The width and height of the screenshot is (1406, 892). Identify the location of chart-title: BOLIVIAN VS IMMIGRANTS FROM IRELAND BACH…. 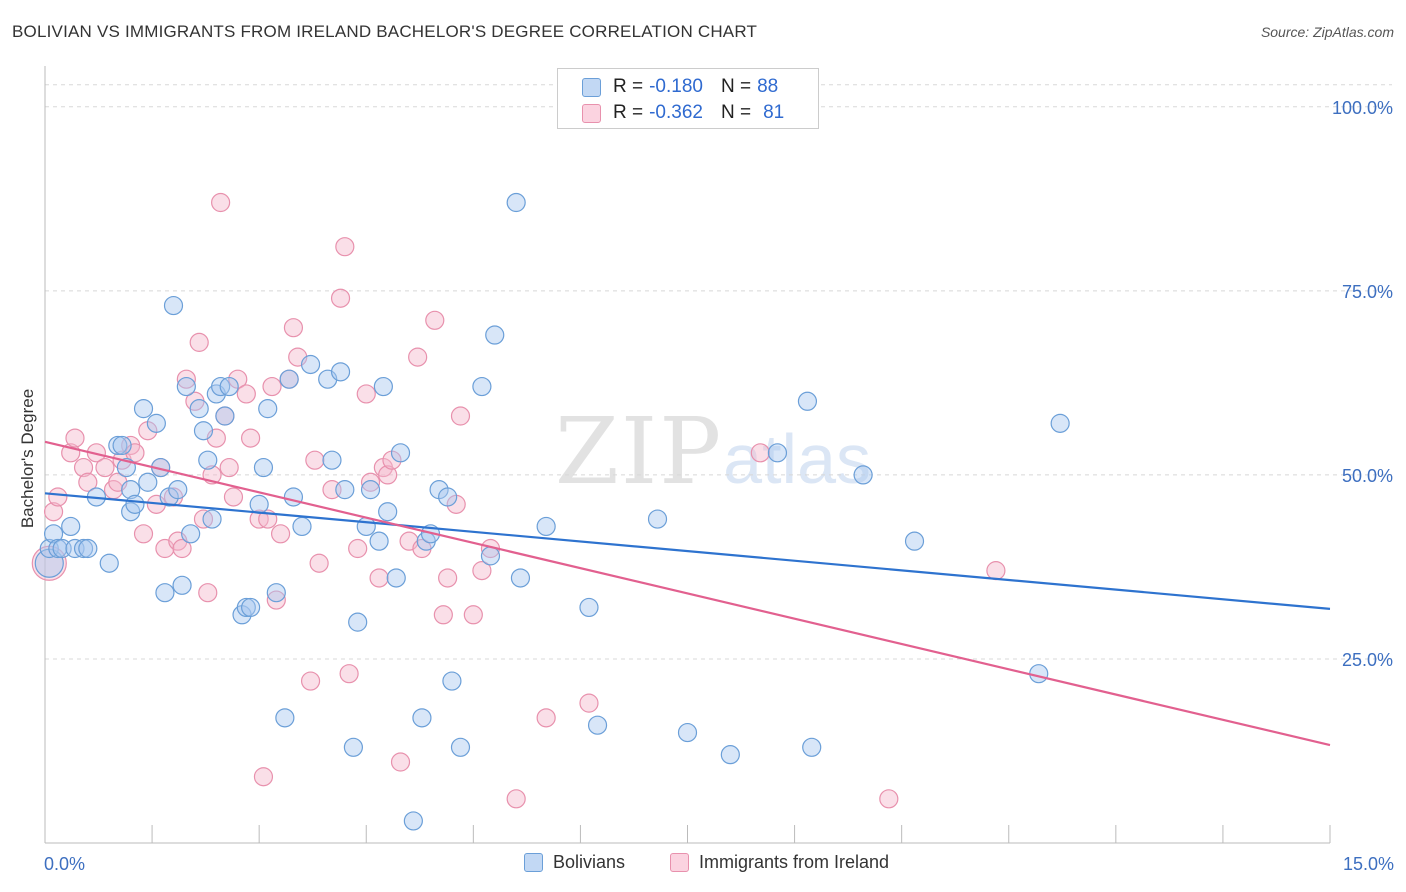
(385, 31).